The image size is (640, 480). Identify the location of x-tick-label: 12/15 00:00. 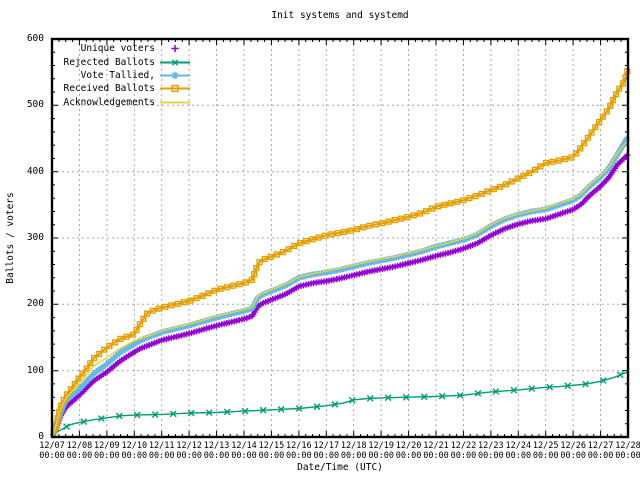
(271, 451).